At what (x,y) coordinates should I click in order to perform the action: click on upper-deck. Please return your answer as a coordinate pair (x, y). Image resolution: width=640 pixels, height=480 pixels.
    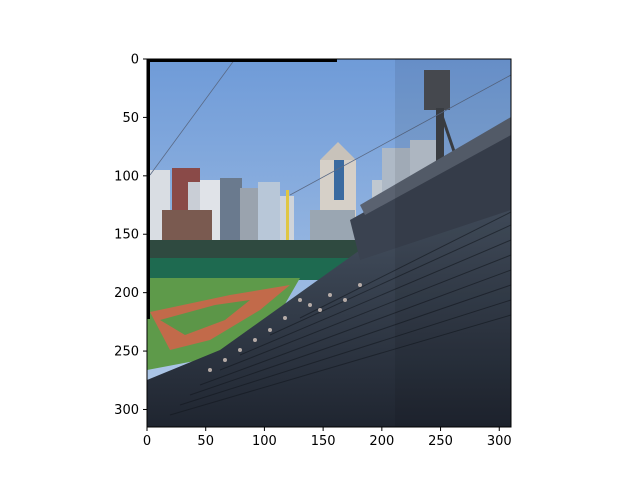
    Looking at the image, I should click on (430, 195).